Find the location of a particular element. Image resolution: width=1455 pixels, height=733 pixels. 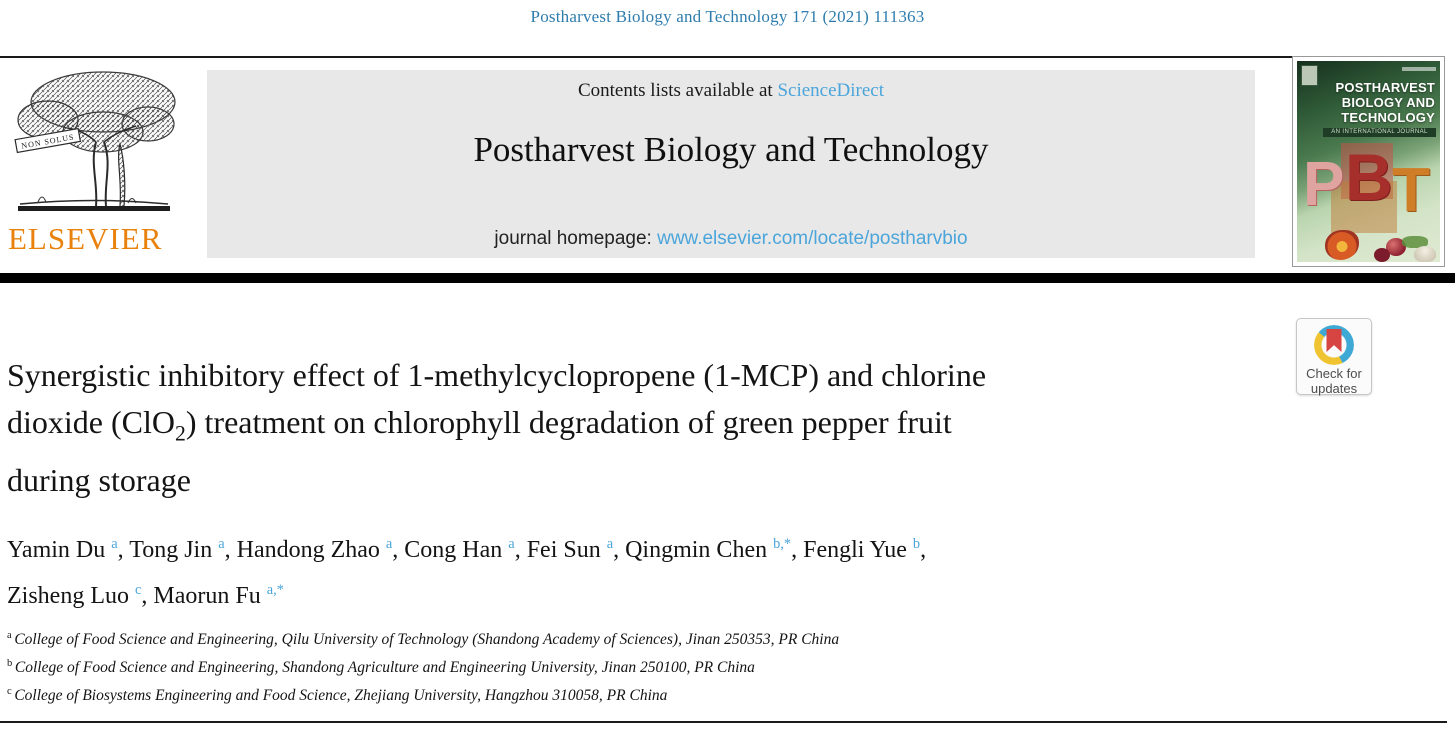

elsevier-wordmark: ELSEVIER is located at coordinates (85, 238).